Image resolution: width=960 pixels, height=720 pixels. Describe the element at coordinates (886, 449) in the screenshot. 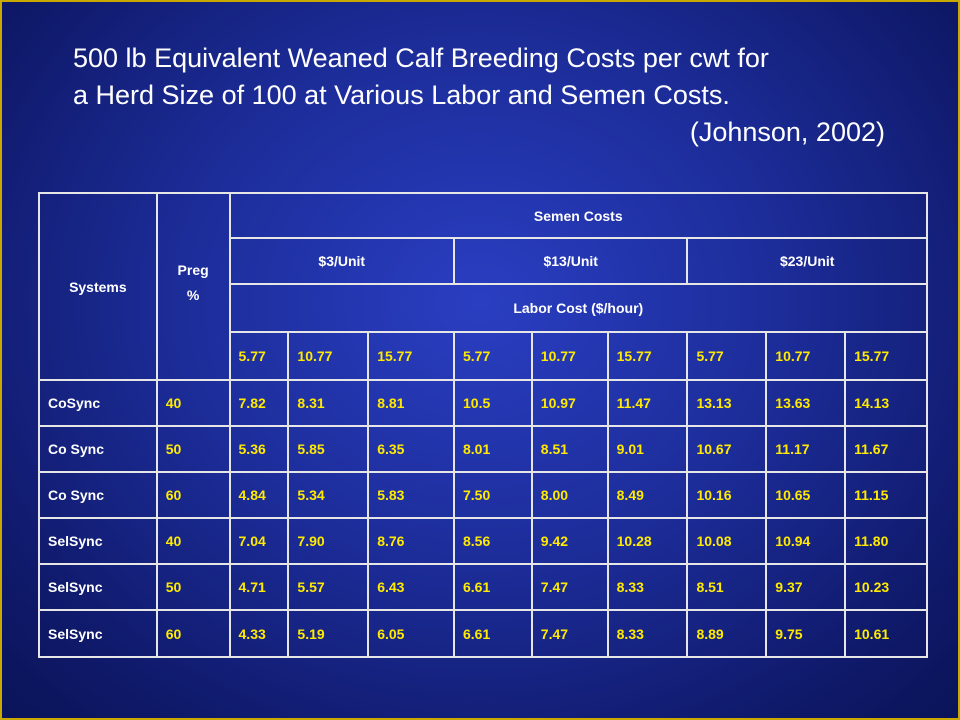

I see `cost-cell: 11.67` at that location.